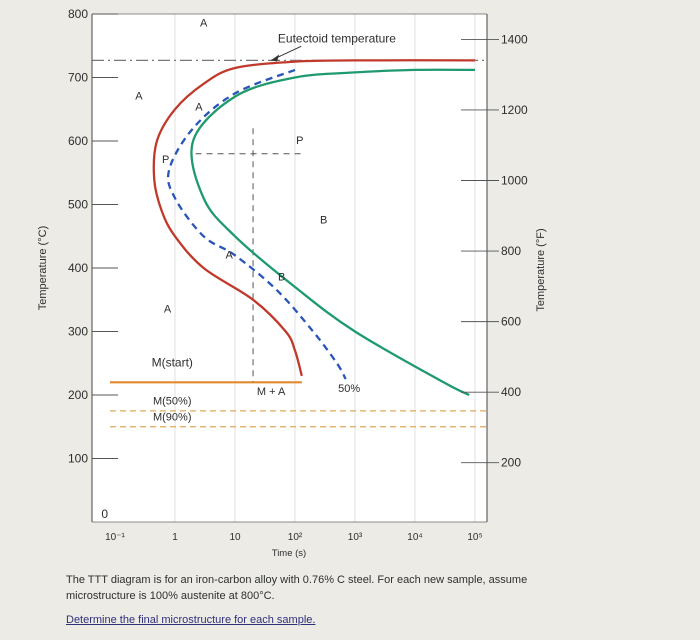 This screenshot has height=640, width=700. Describe the element at coordinates (275, 58) in the screenshot. I see `eutectoid-arrowhead` at that location.